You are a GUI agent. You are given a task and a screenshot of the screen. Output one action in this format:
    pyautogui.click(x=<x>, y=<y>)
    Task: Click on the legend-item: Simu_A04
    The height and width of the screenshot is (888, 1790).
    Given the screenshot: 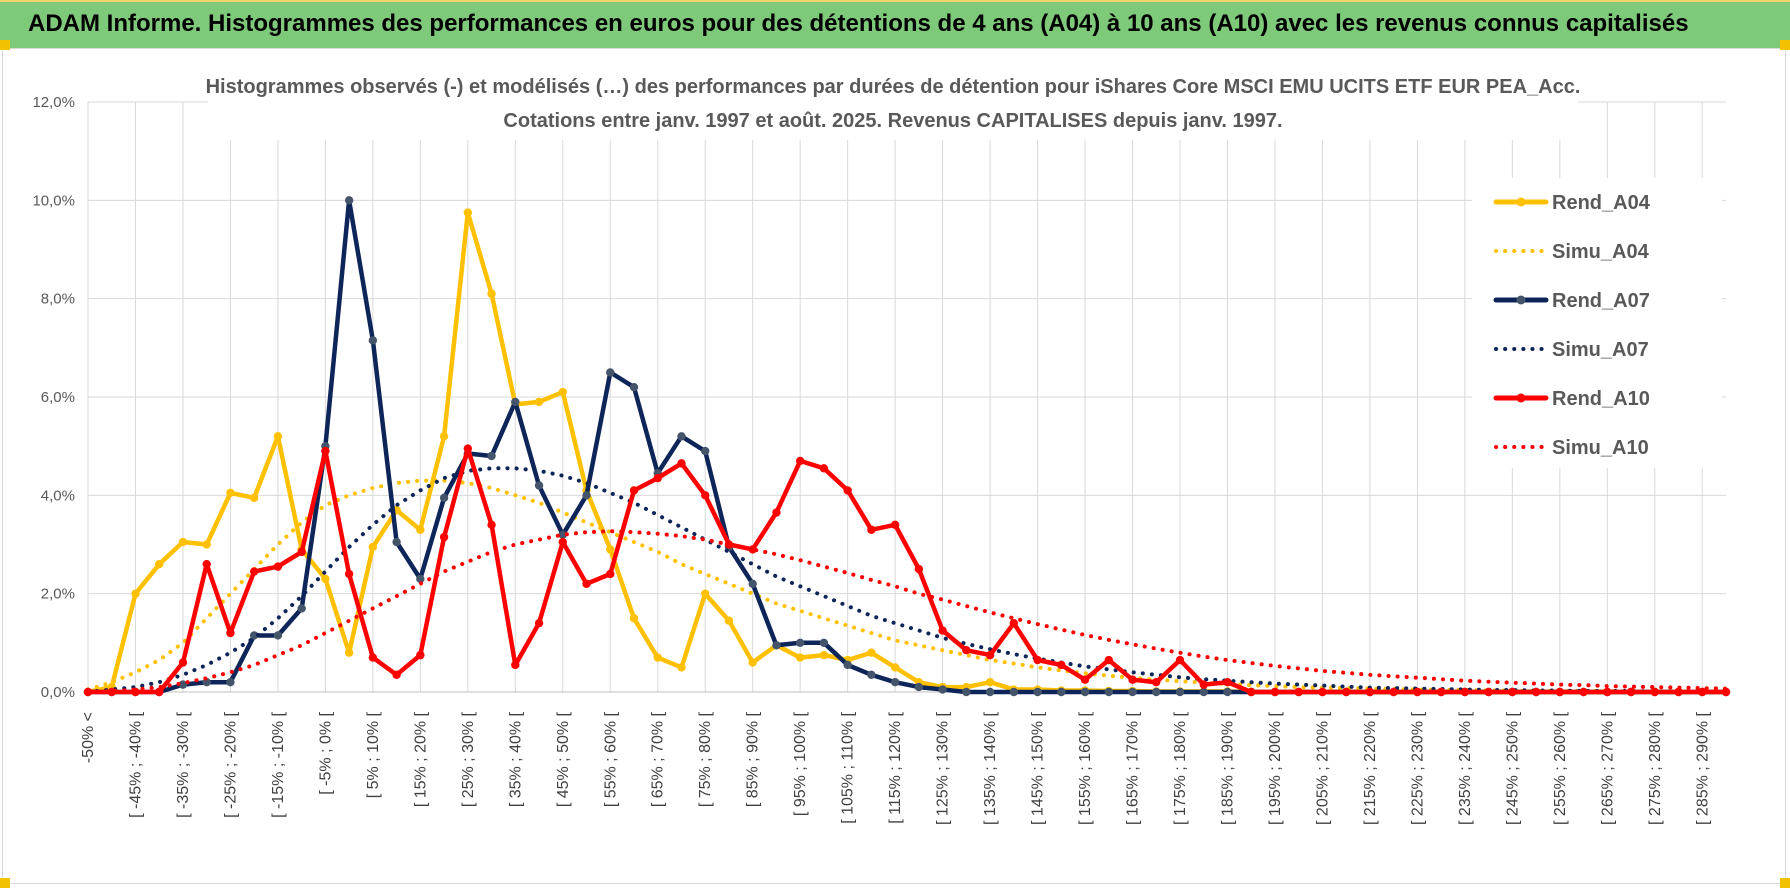 What is the action you would take?
    pyautogui.click(x=1572, y=252)
    